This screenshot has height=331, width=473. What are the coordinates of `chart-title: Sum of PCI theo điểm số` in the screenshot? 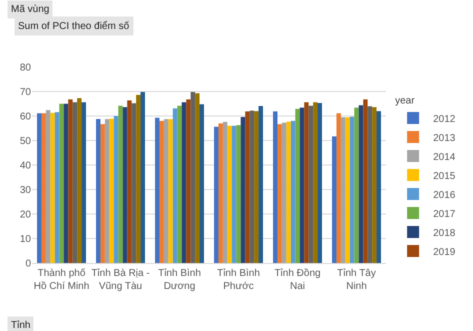 It's located at (74, 26).